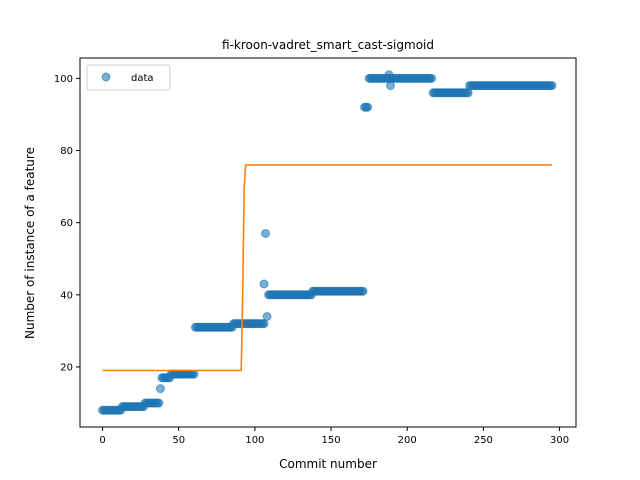 The height and width of the screenshot is (480, 640). What do you see at coordinates (254, 440) in the screenshot?
I see `x-tick-label: 100` at bounding box center [254, 440].